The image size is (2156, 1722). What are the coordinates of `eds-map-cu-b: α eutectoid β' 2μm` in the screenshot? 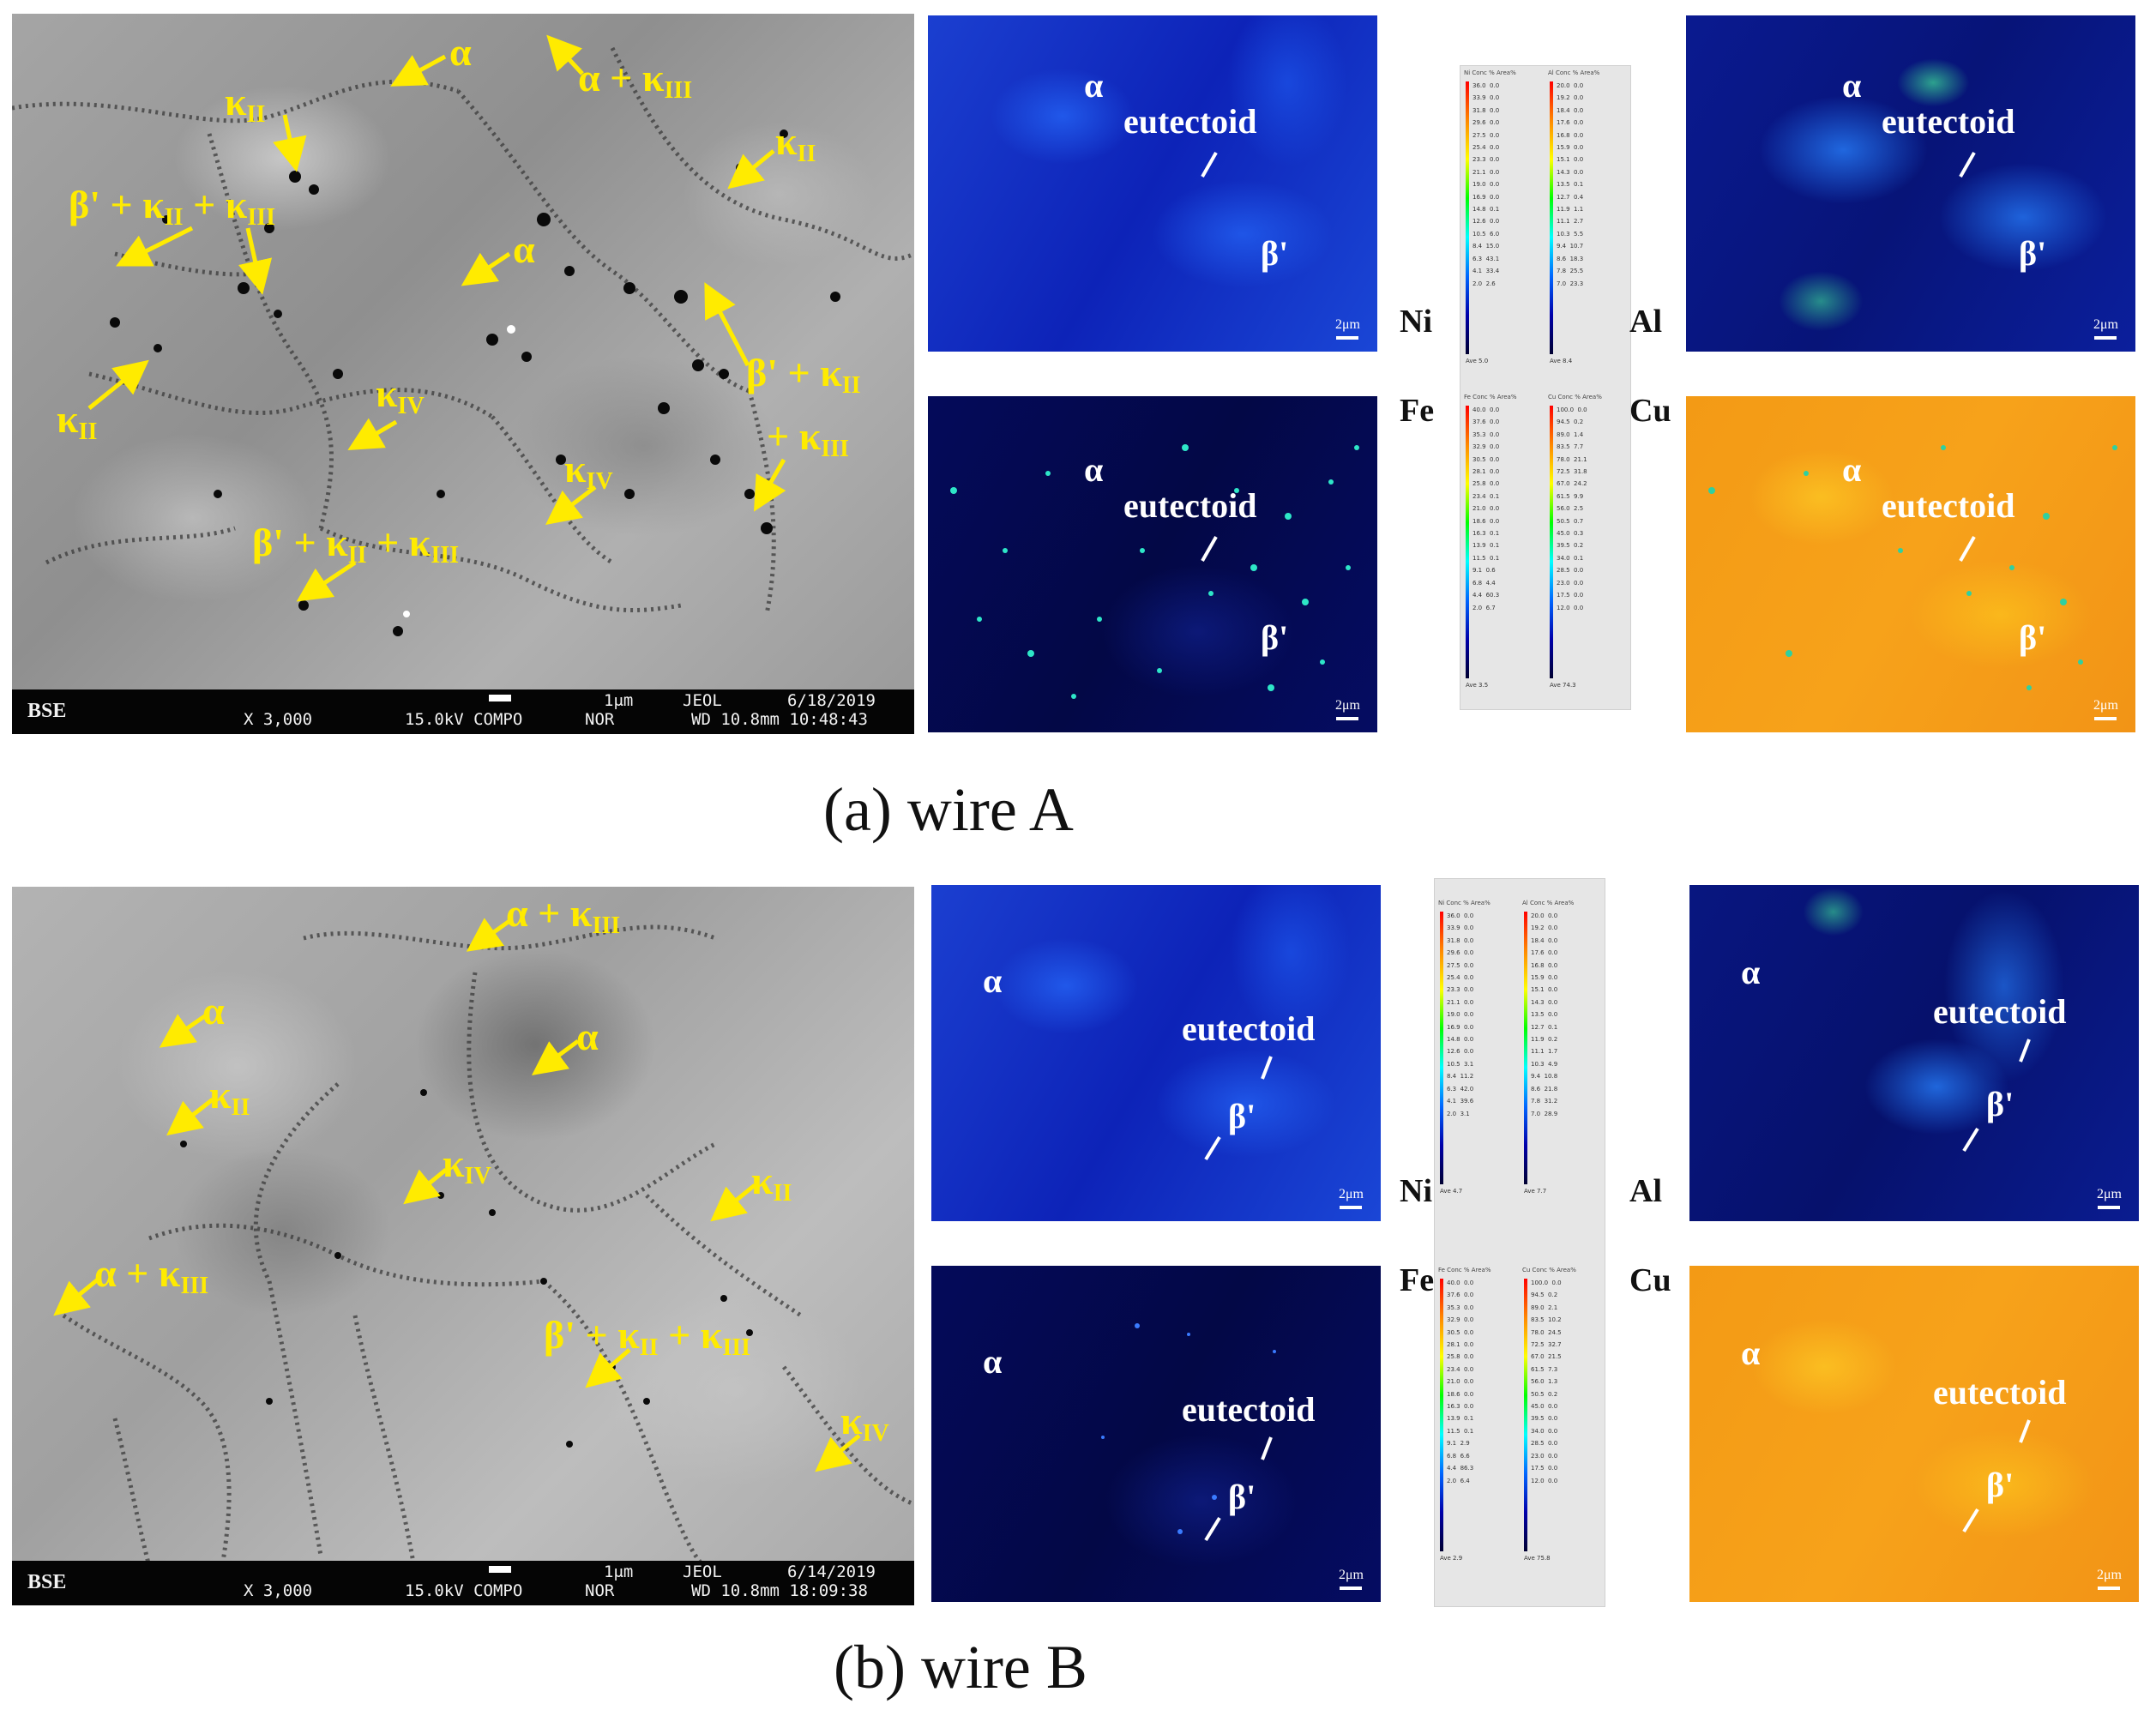 It's located at (1914, 1434).